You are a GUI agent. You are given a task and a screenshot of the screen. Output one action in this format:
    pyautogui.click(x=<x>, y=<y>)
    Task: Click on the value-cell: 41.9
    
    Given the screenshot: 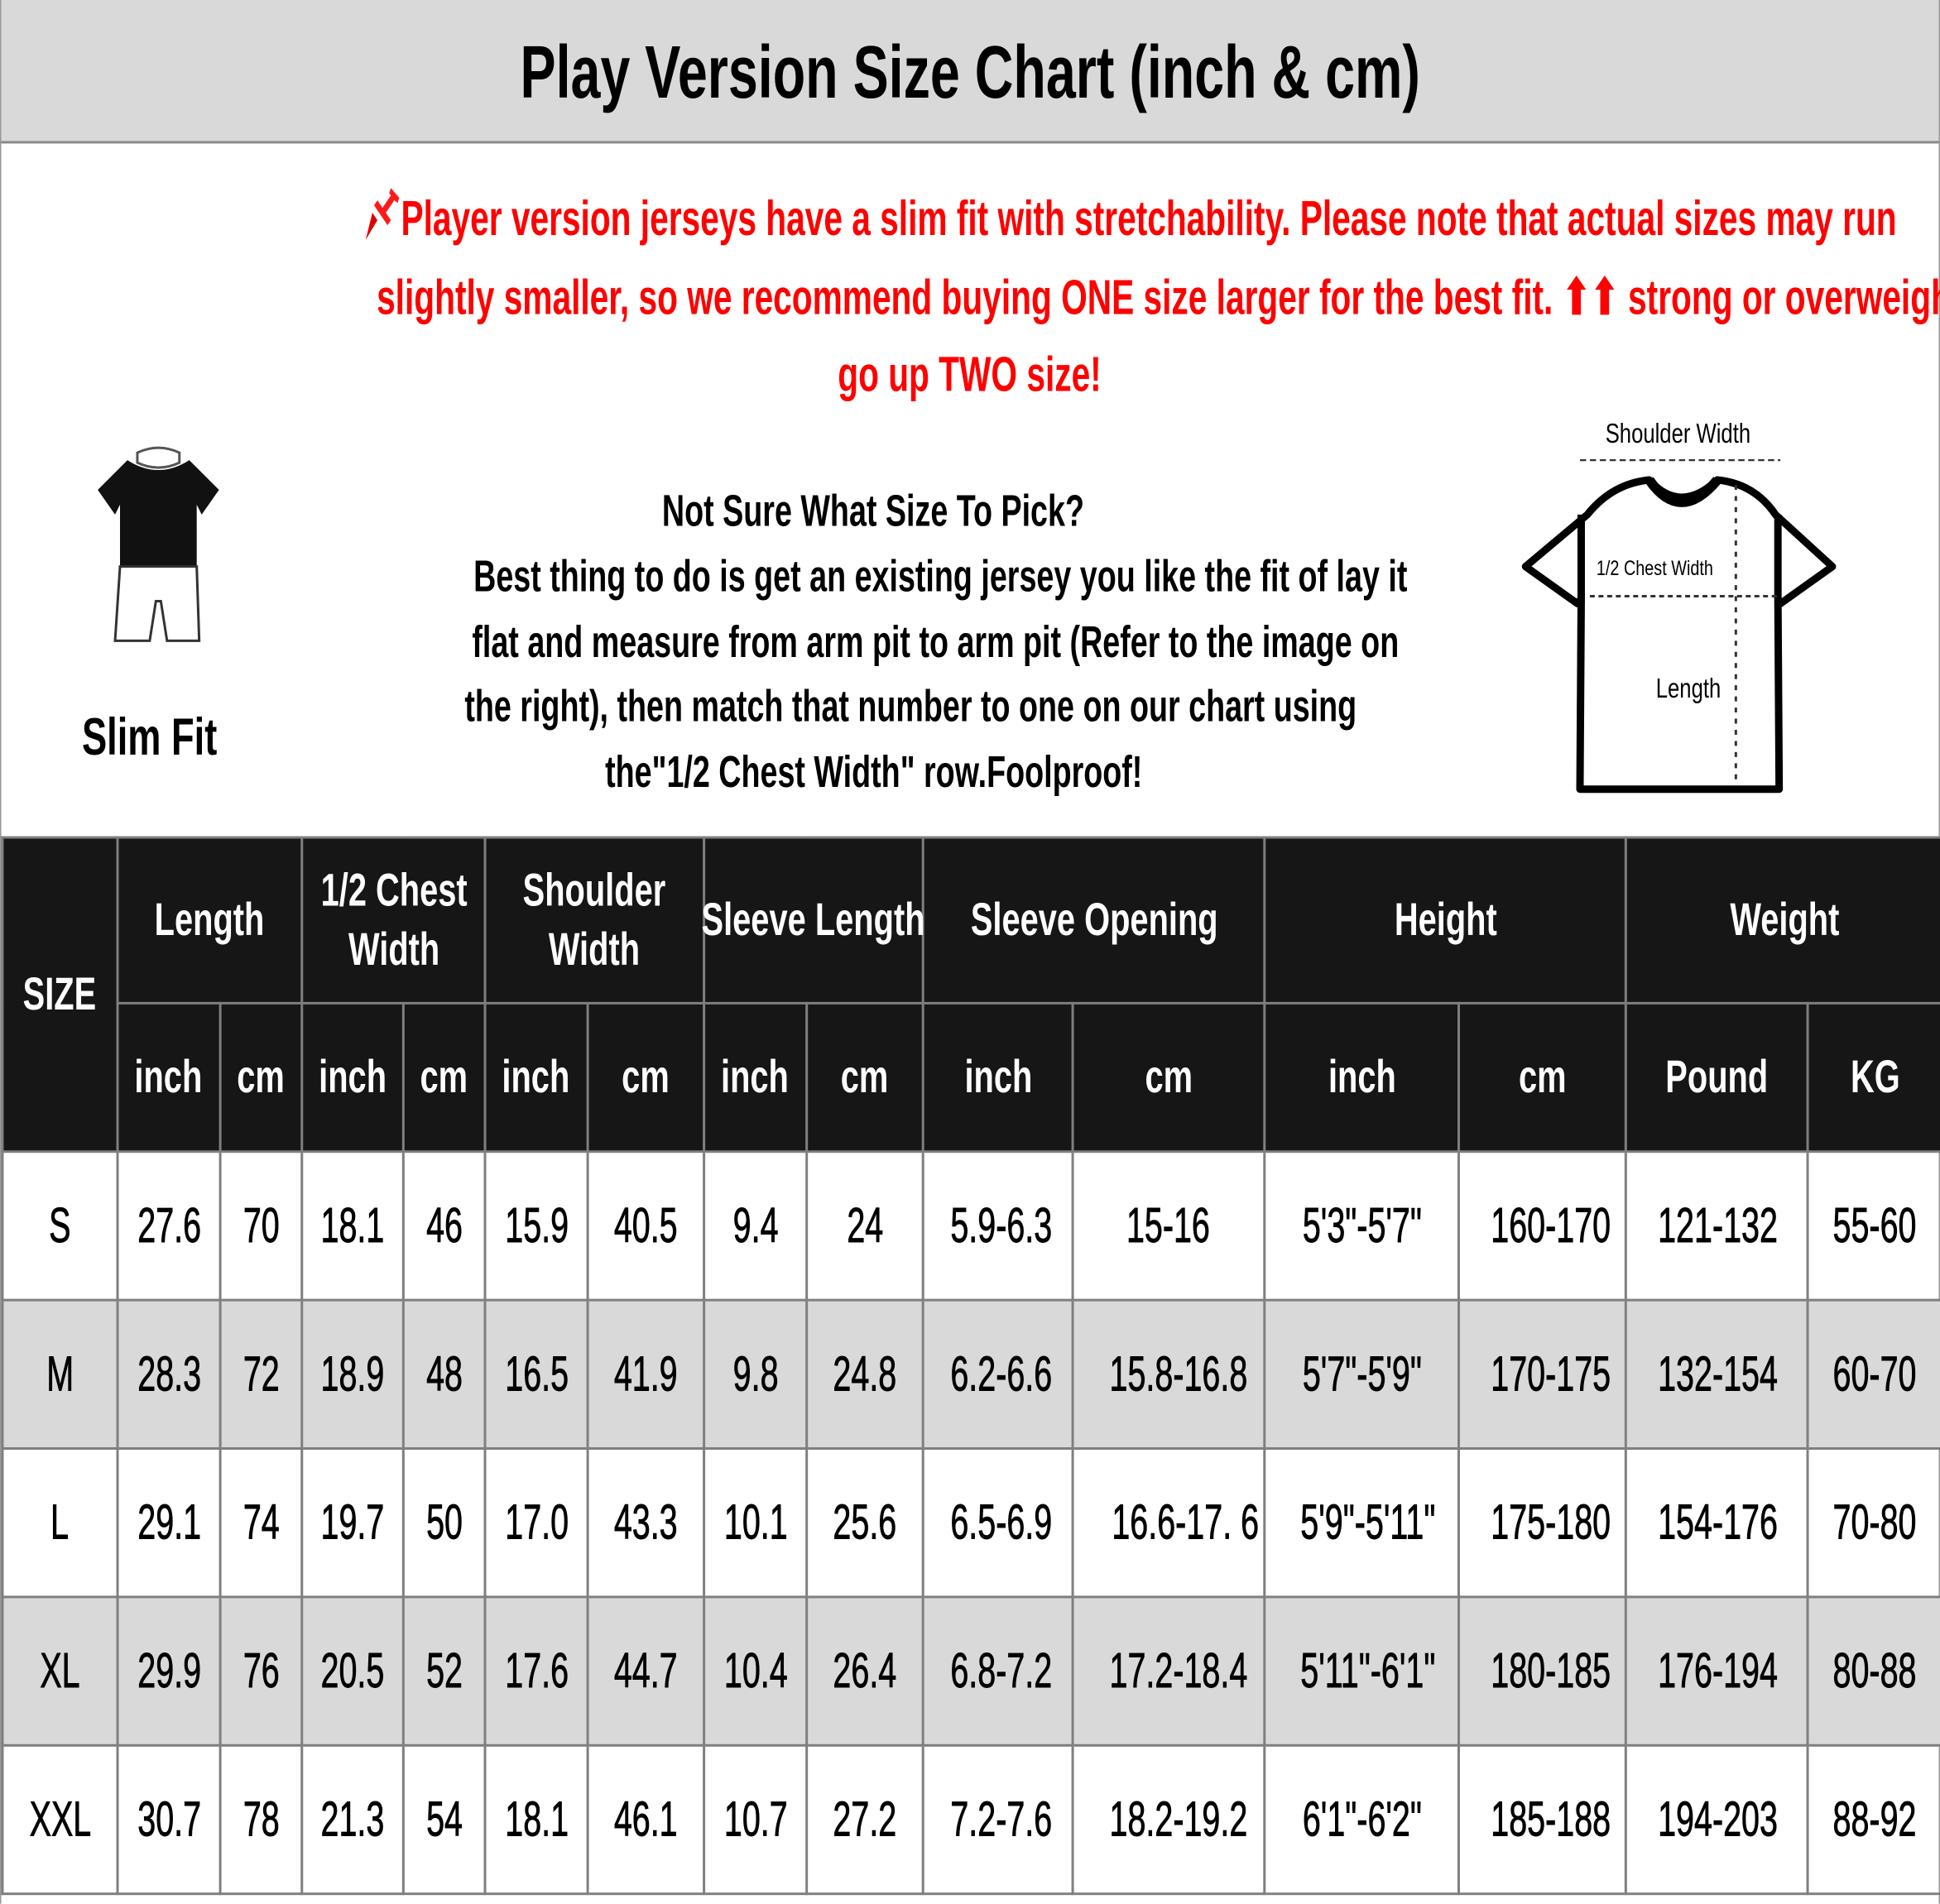 What is the action you would take?
    pyautogui.click(x=646, y=1374)
    